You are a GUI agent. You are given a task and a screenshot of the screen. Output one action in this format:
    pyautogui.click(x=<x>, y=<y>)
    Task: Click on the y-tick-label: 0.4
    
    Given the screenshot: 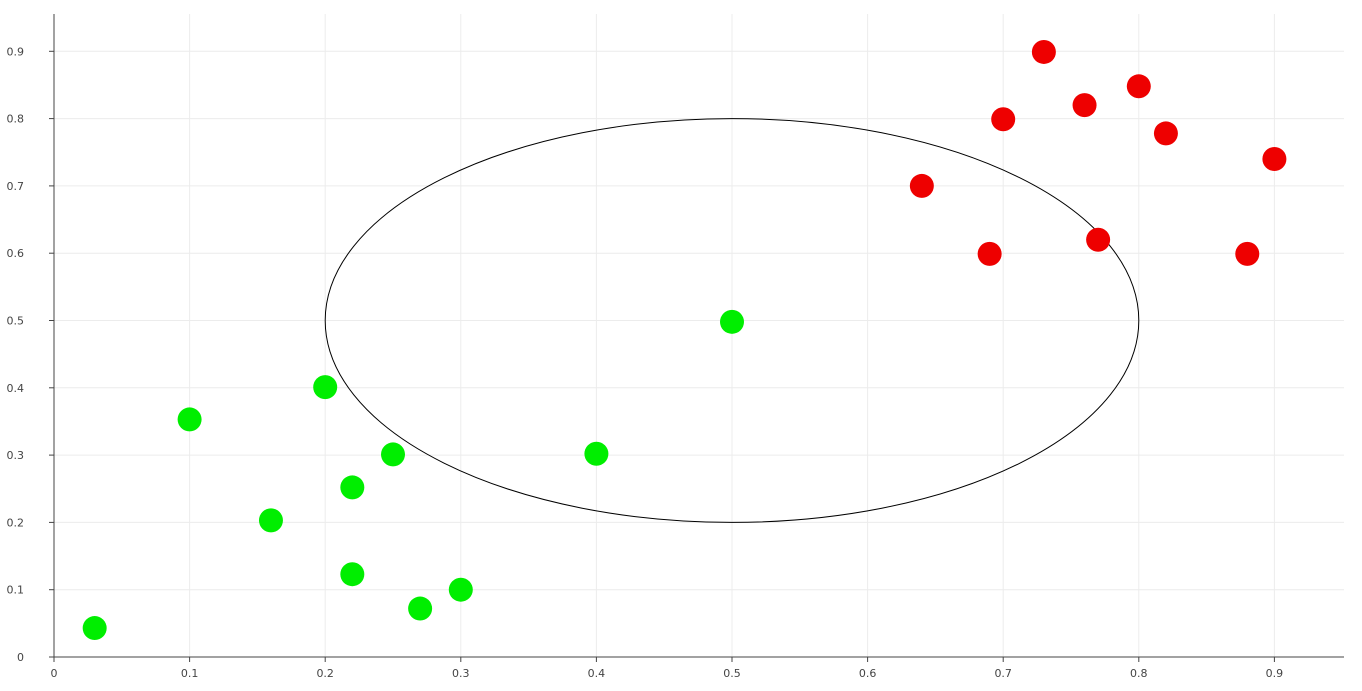 What is the action you would take?
    pyautogui.click(x=16, y=388)
    